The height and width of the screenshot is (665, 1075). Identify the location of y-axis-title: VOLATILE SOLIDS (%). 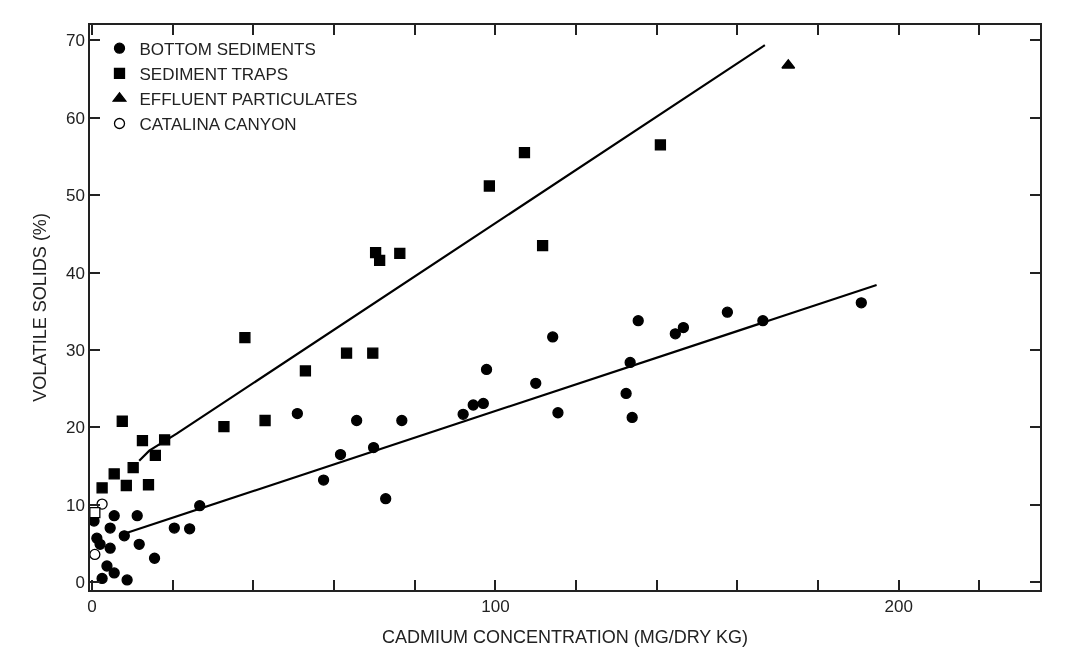
(39, 307).